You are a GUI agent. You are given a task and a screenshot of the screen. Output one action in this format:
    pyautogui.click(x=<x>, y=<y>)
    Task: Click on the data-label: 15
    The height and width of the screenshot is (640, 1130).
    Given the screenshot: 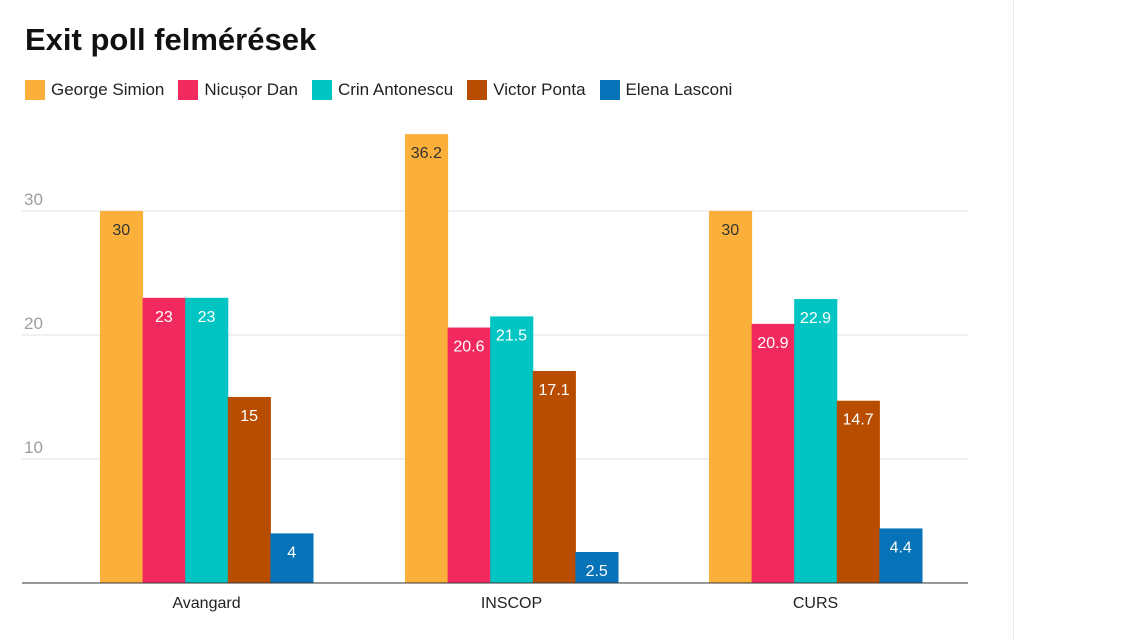 What is the action you would take?
    pyautogui.click(x=249, y=416)
    